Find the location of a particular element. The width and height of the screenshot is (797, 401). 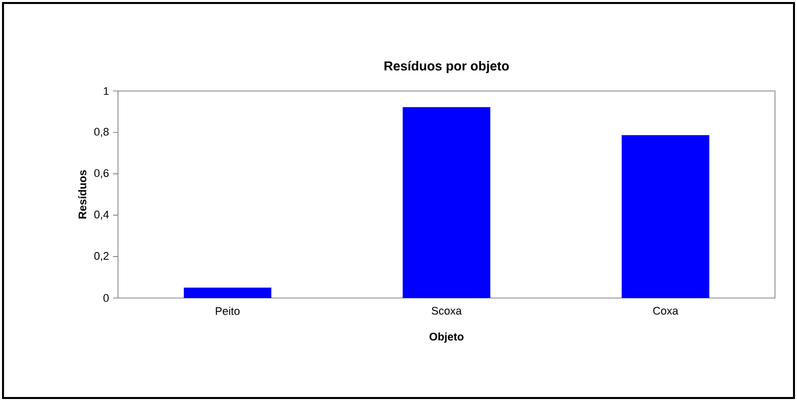

y-tick-label: 1 is located at coordinates (106, 91).